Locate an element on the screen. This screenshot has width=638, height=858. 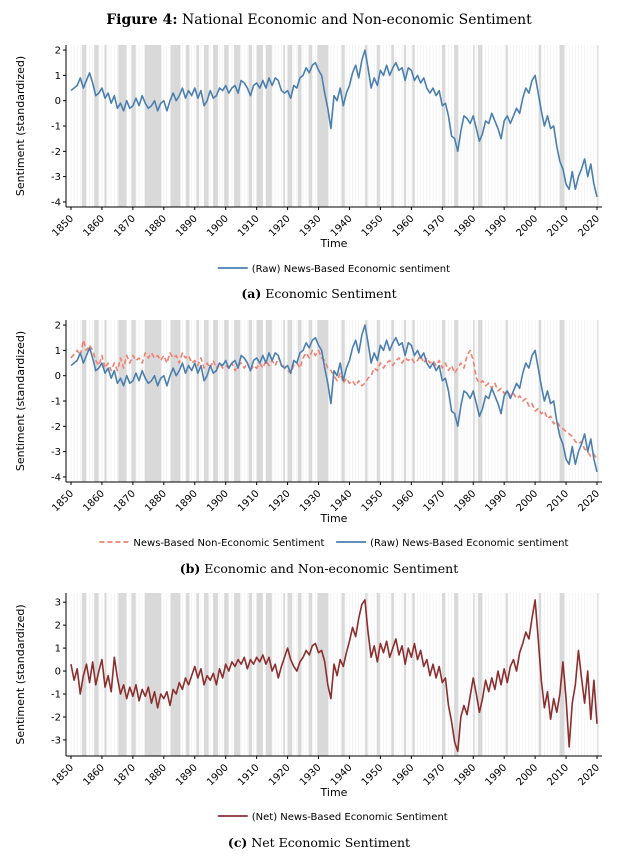
panel-caption-text: Economic Sentiment is located at coordinates (328, 293).